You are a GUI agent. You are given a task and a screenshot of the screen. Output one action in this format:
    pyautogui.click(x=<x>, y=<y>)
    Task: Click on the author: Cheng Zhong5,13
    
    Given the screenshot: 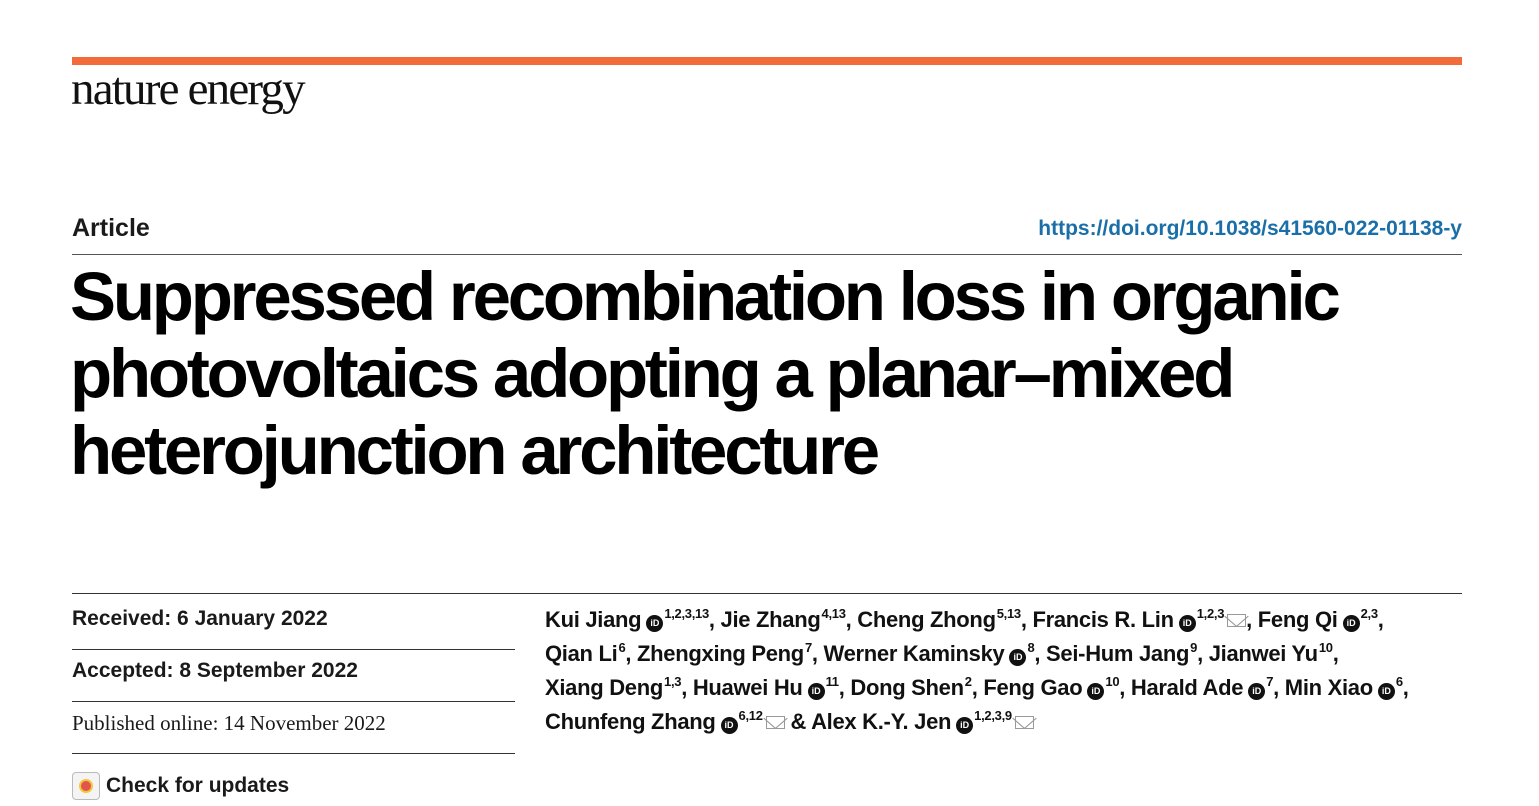 What is the action you would take?
    pyautogui.click(x=939, y=619)
    